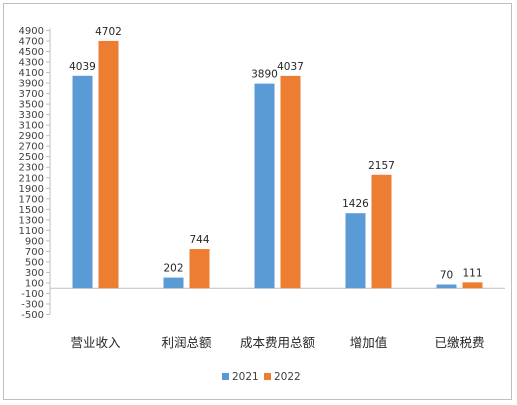  I want to click on y-tick-label: 3700, so click(31, 94).